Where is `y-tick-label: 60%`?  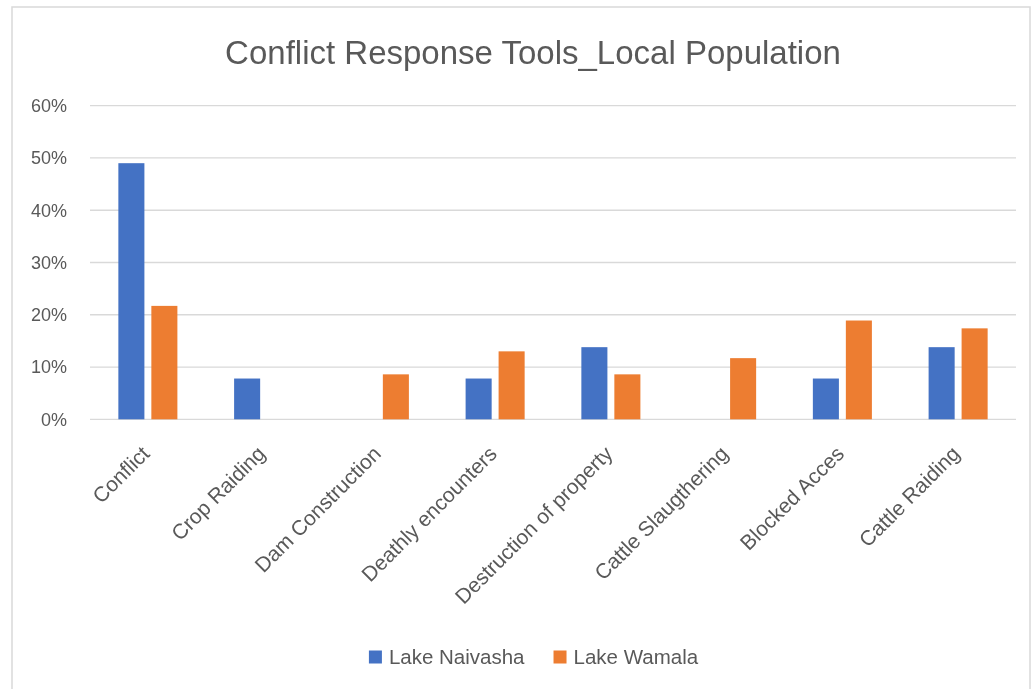
y-tick-label: 60% is located at coordinates (48, 106).